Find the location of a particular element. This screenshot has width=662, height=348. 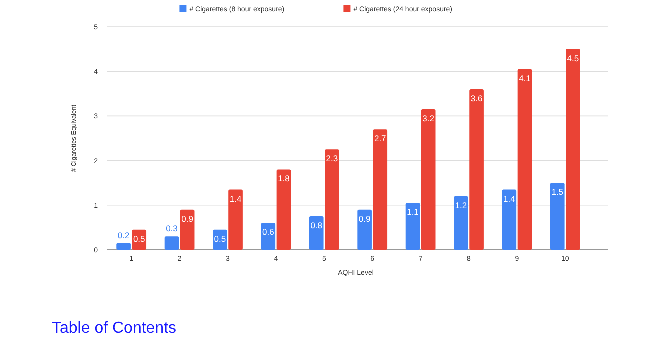

data-label: 0.8 is located at coordinates (316, 225).